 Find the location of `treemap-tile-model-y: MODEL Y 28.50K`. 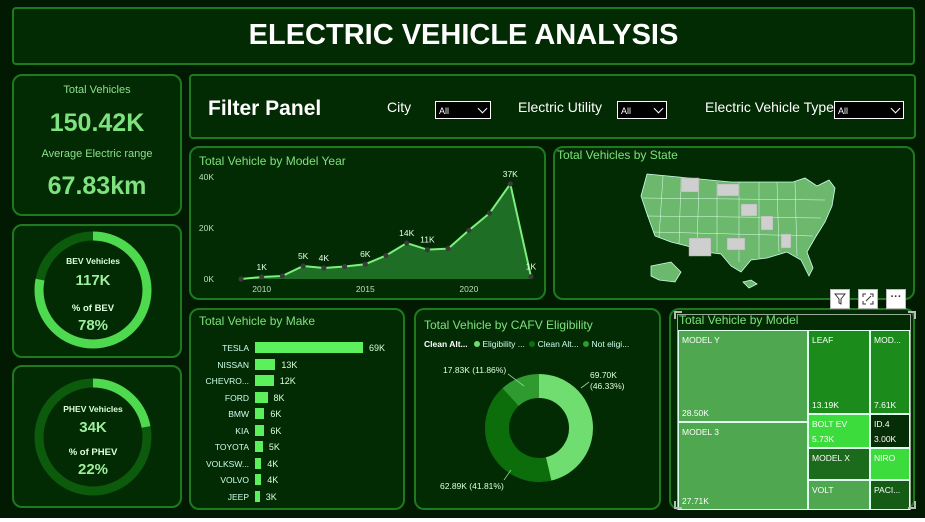

treemap-tile-model-y: MODEL Y 28.50K is located at coordinates (743, 376).